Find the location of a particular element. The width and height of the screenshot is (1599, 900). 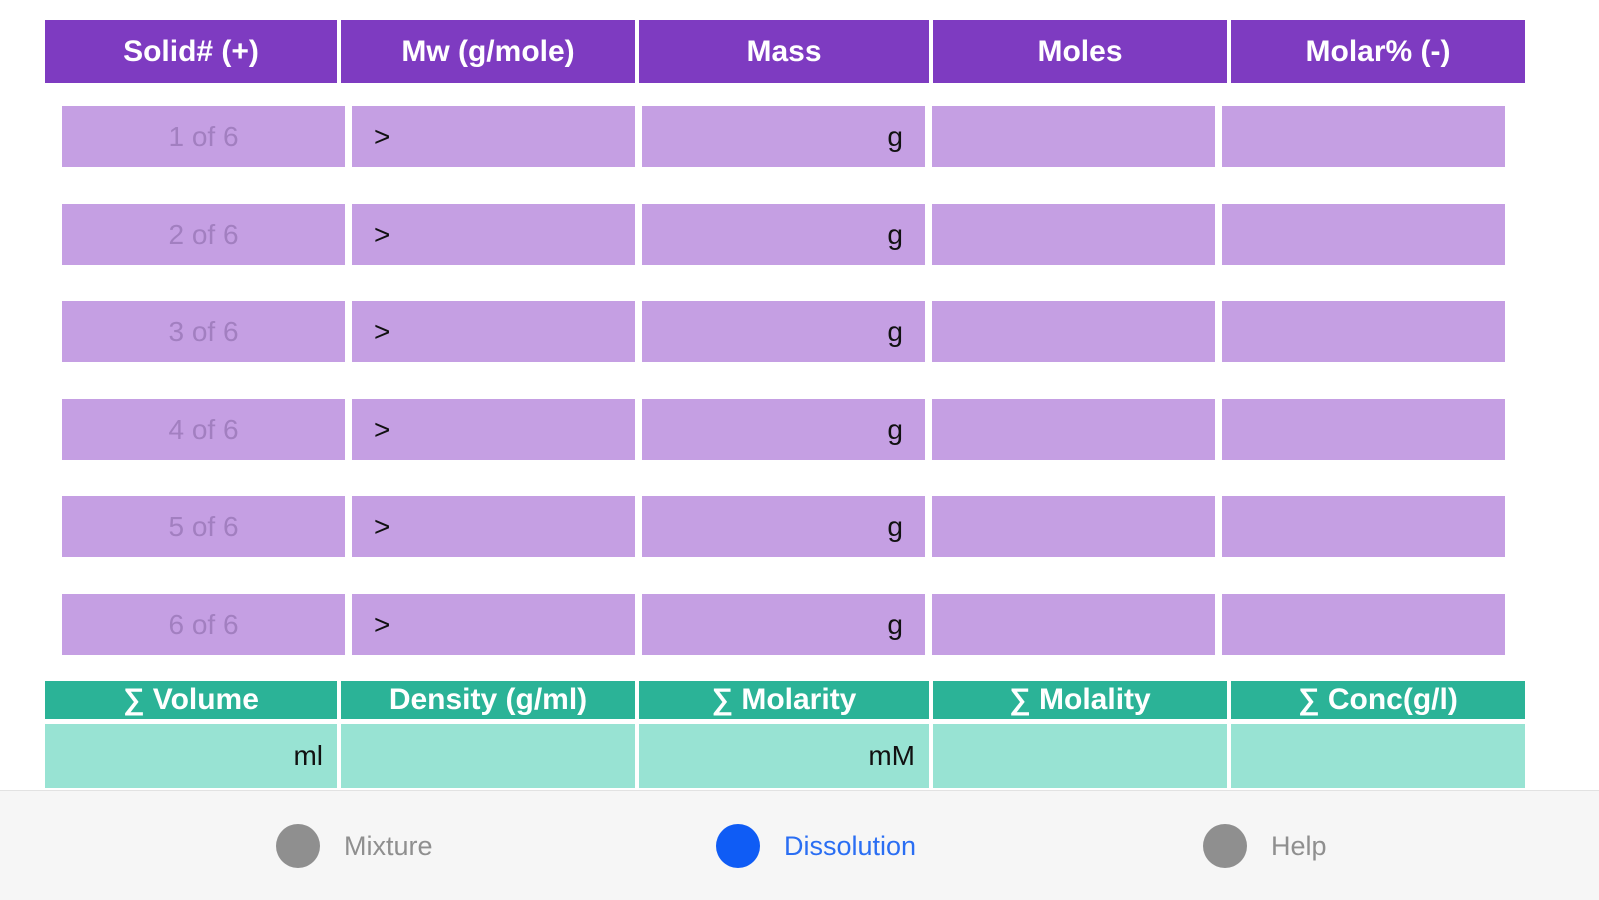

summary-header-molarity: ∑ Molarity is located at coordinates (784, 700).